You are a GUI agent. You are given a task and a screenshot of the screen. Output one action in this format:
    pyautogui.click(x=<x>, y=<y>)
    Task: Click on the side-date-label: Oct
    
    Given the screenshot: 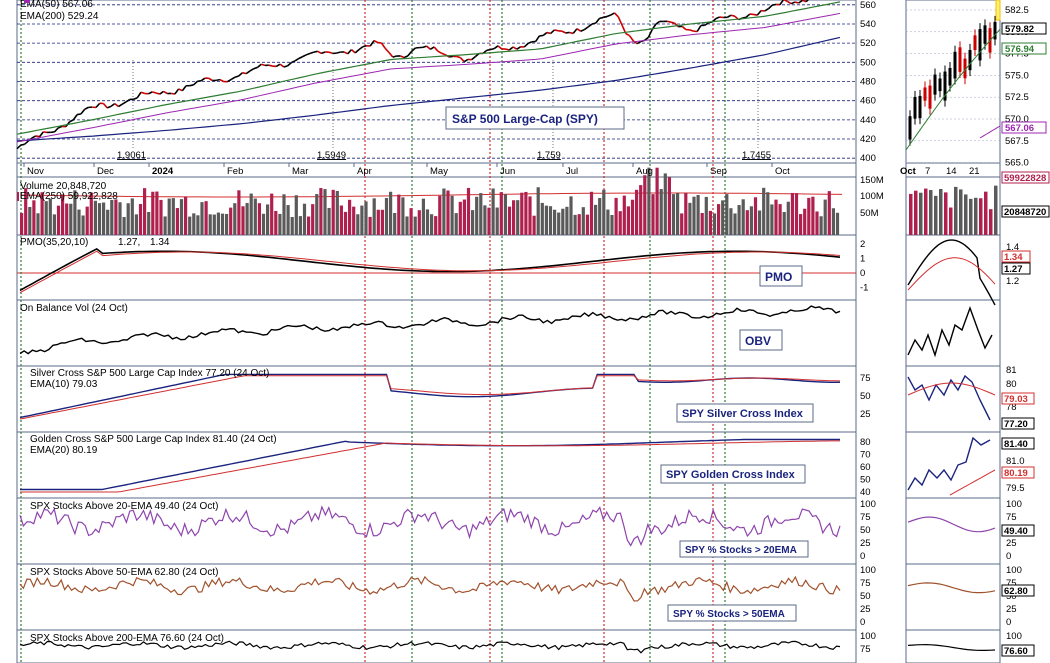 What is the action you would take?
    pyautogui.click(x=908, y=171)
    